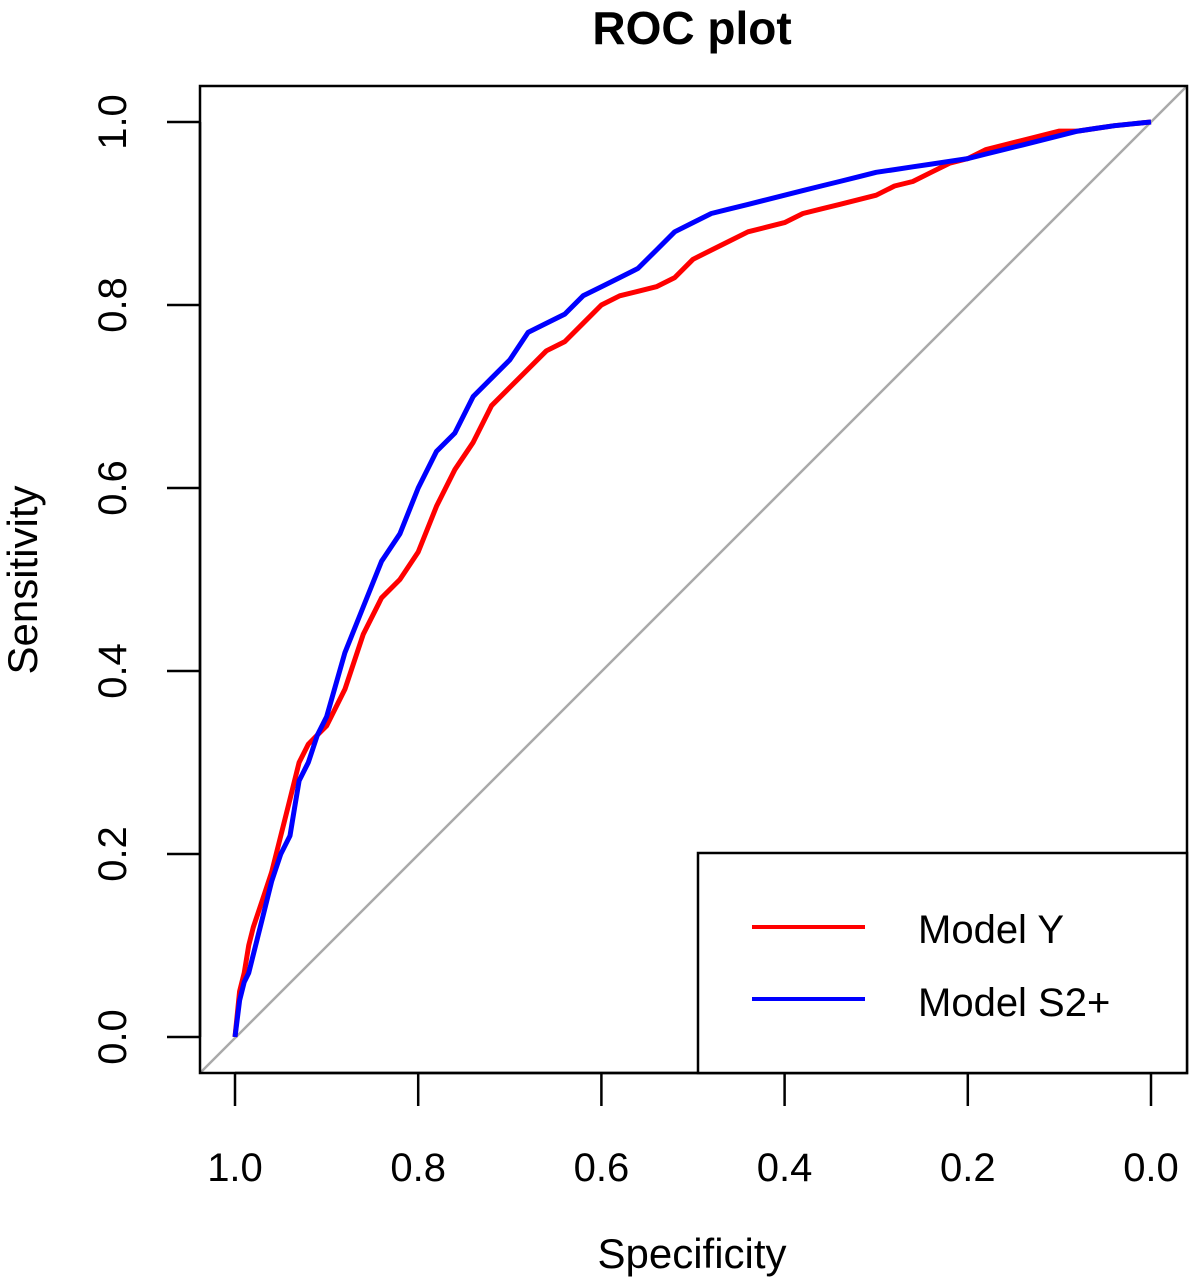 This screenshot has height=1282, width=1189. What do you see at coordinates (113, 305) in the screenshot?
I see `y-tick-label: 0.8` at bounding box center [113, 305].